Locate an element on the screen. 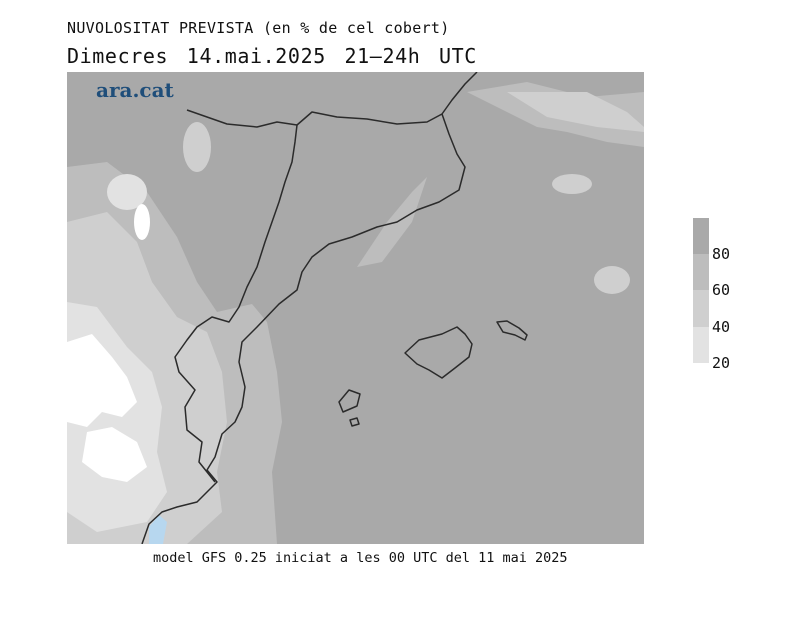  catalonia-border is located at coordinates (236, 303).